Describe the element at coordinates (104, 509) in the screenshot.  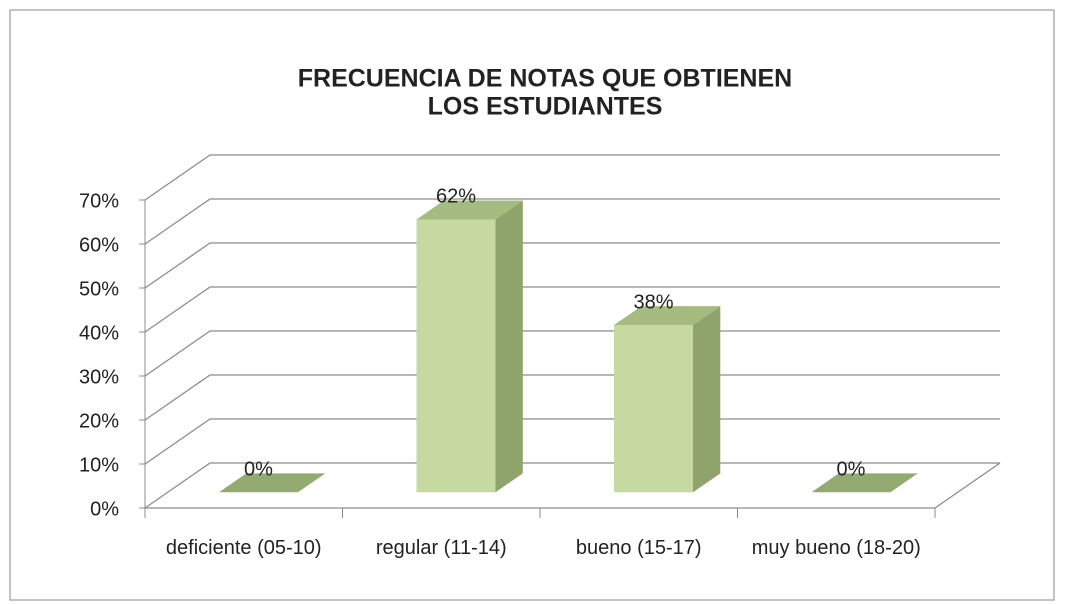
I see `y-tick-label: 0%` at that location.